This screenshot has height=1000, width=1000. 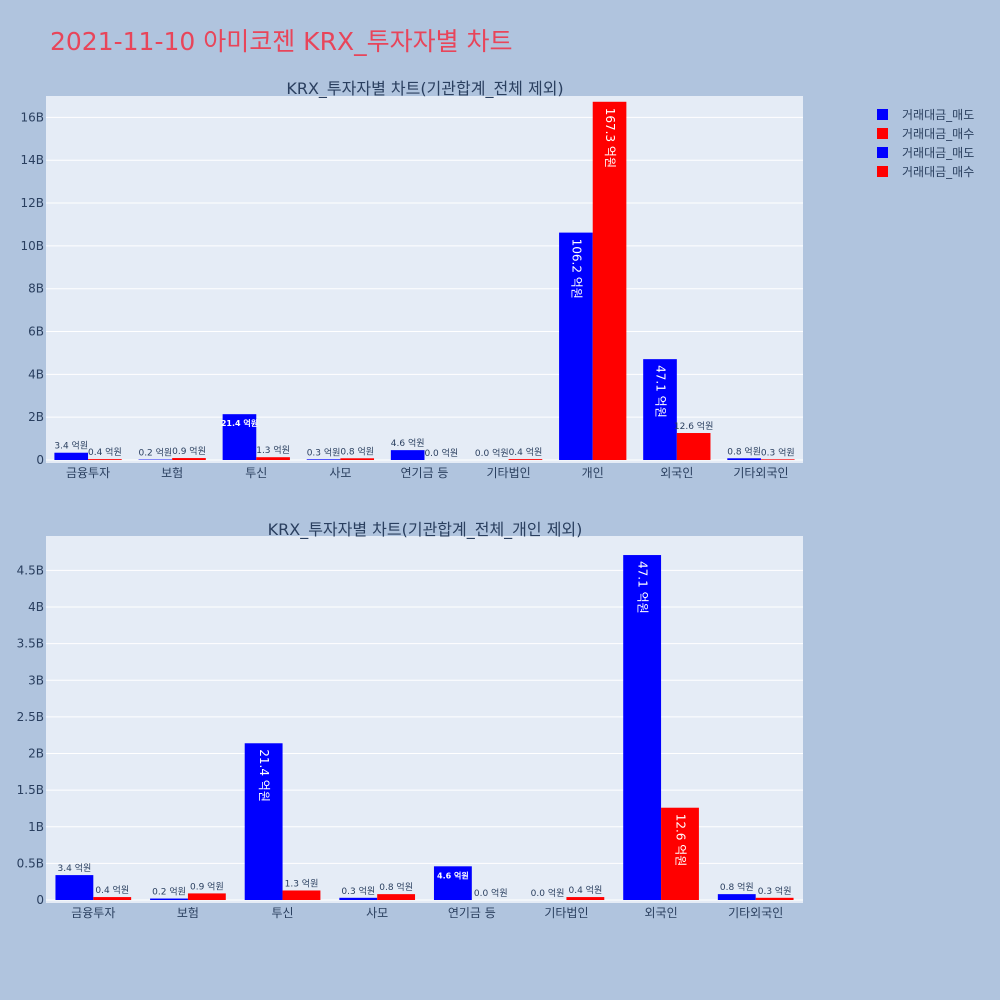 What do you see at coordinates (36, 332) in the screenshot?
I see `y-tick-label: 6B` at bounding box center [36, 332].